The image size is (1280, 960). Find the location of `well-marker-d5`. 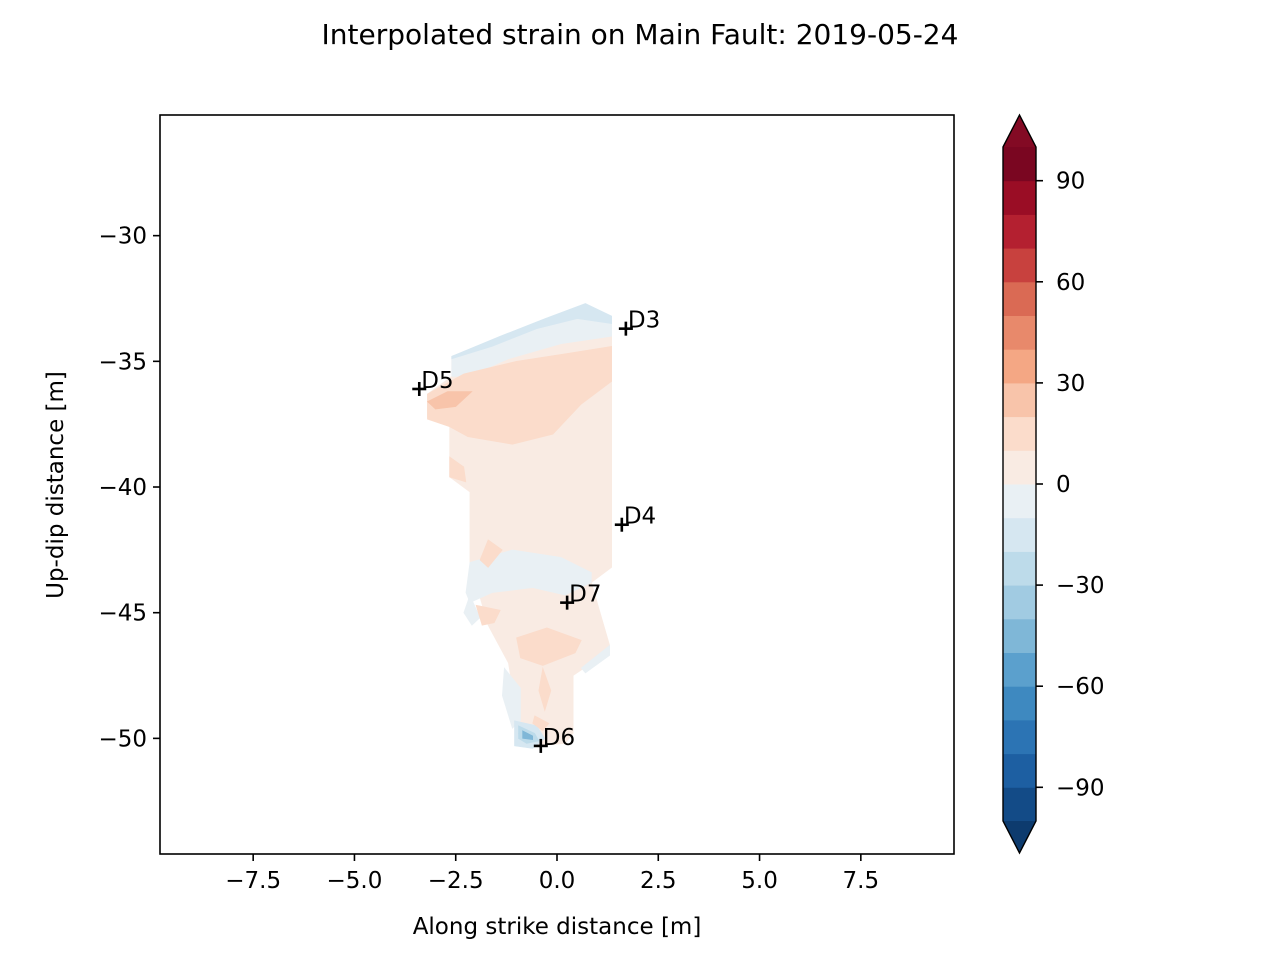

well-marker-d5 is located at coordinates (419, 388).